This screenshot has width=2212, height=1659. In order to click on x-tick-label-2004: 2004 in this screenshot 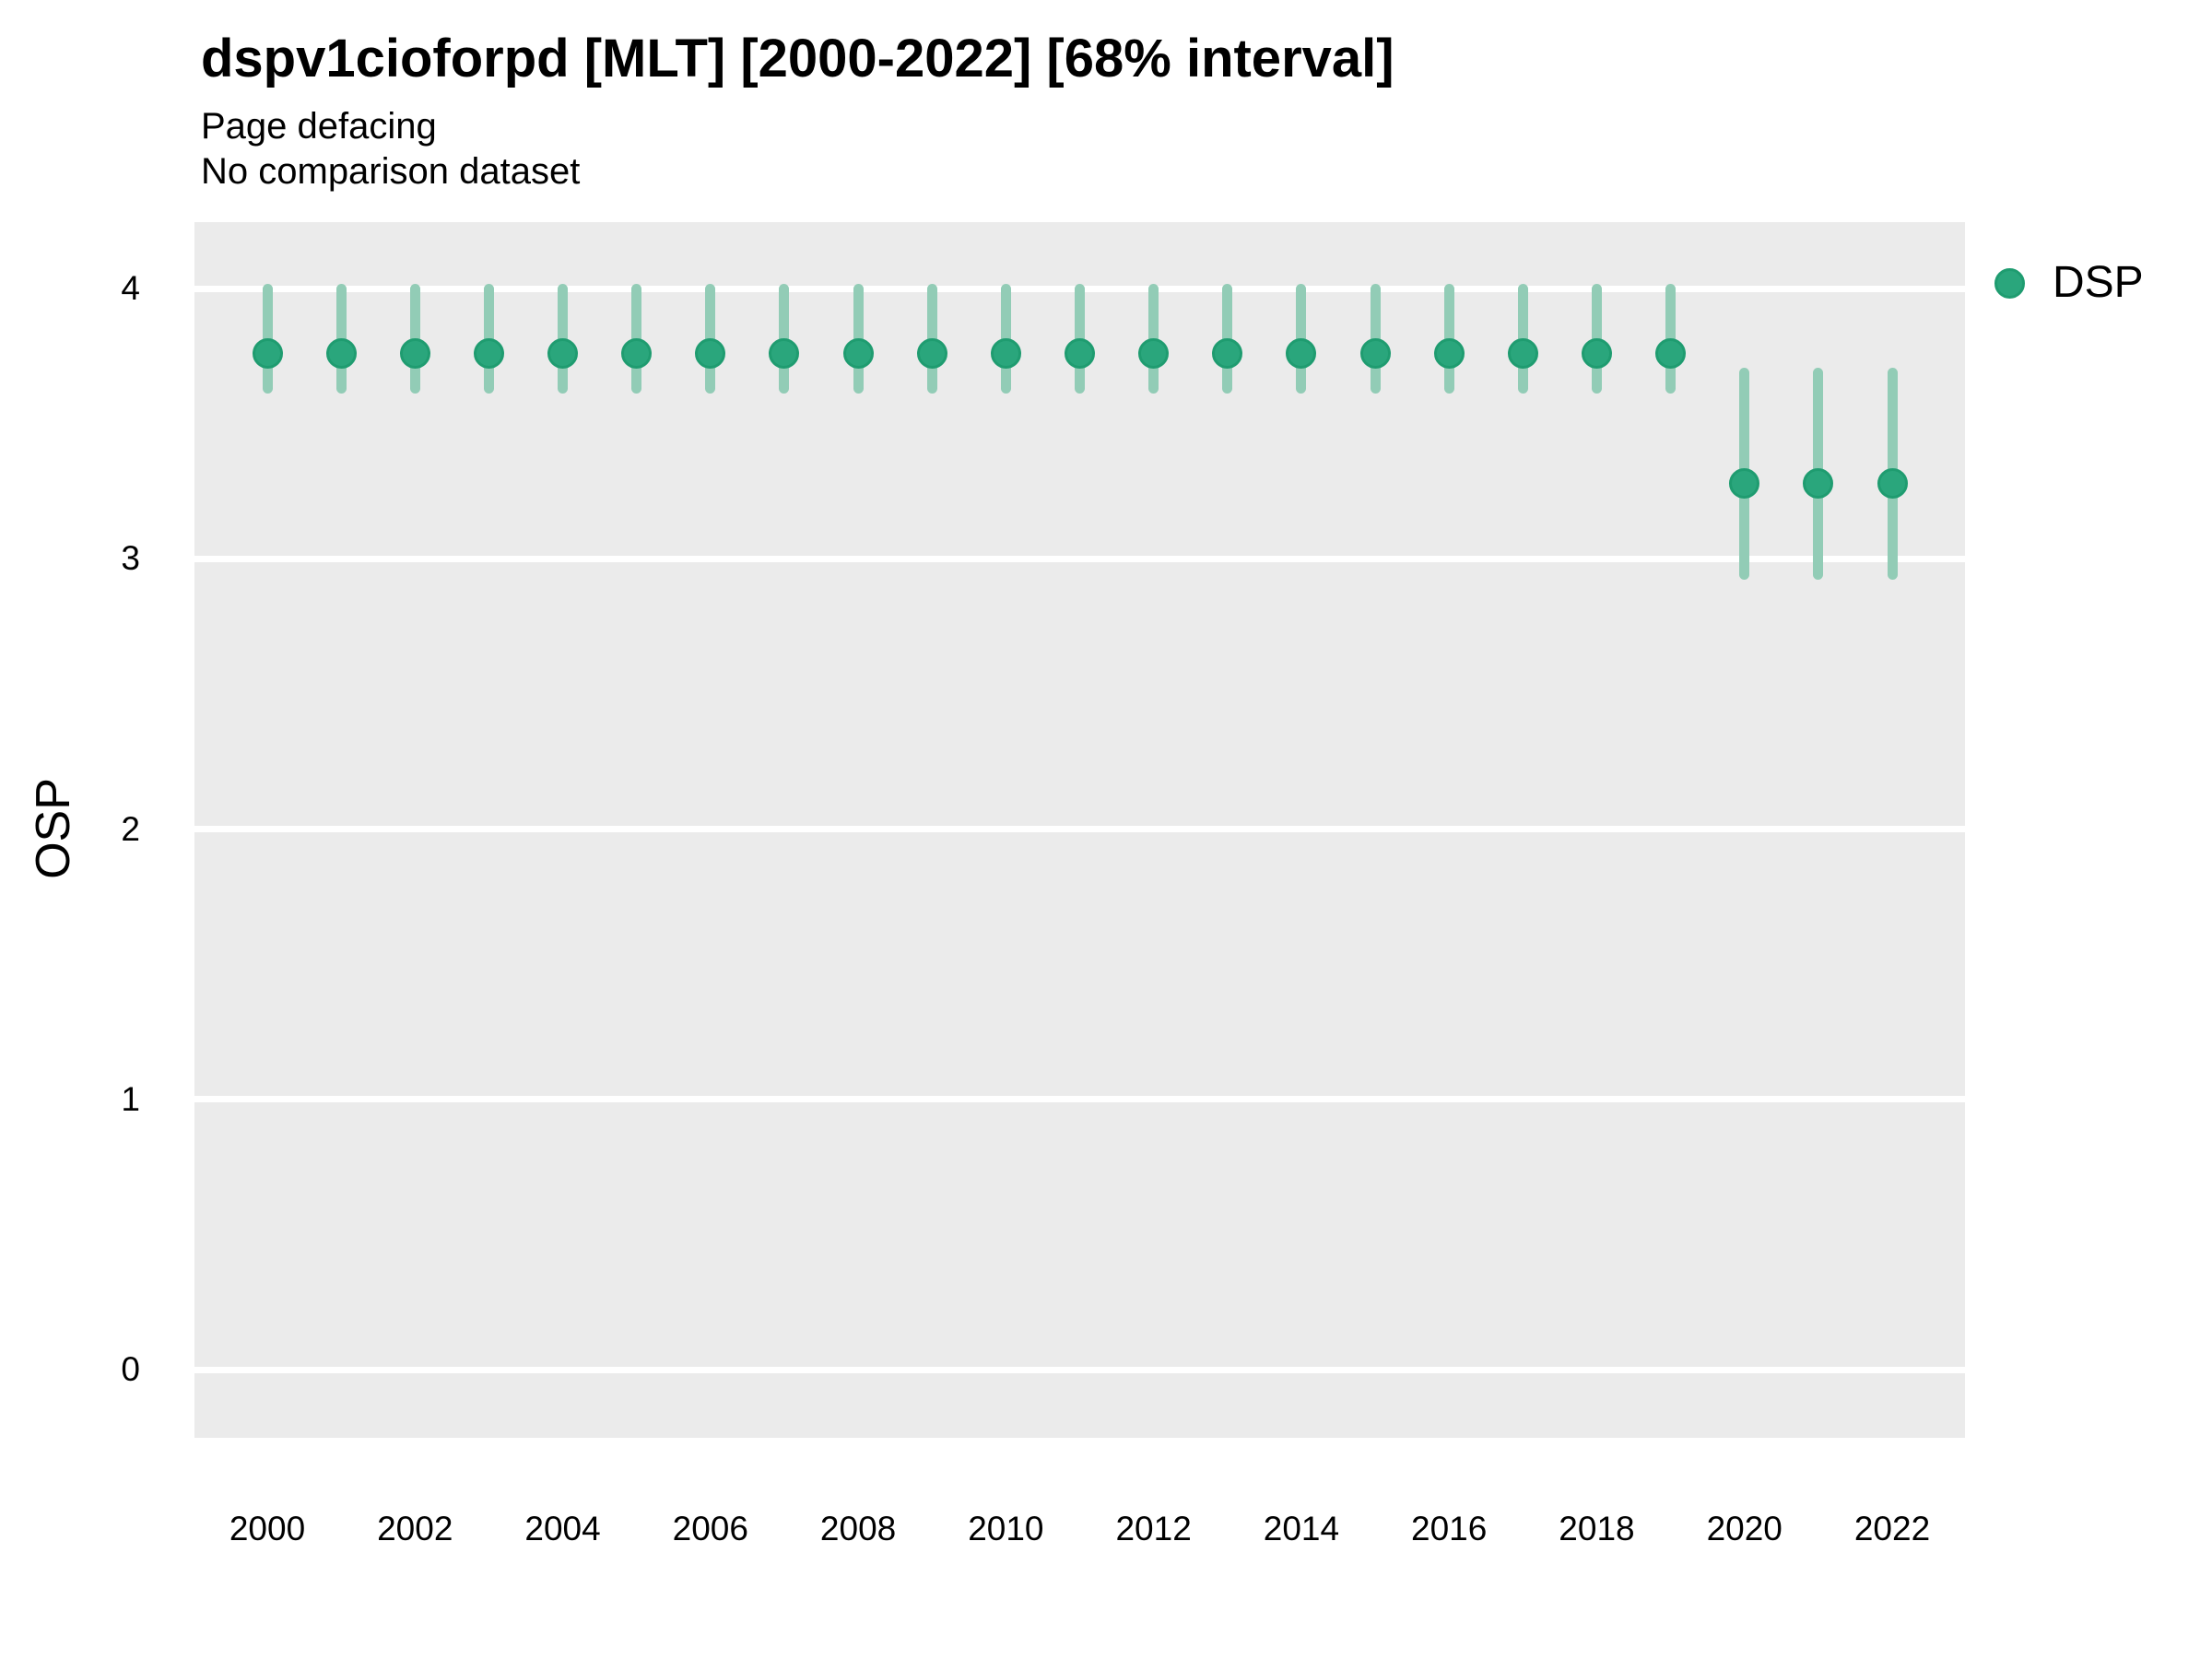, I will do `click(562, 1528)`.